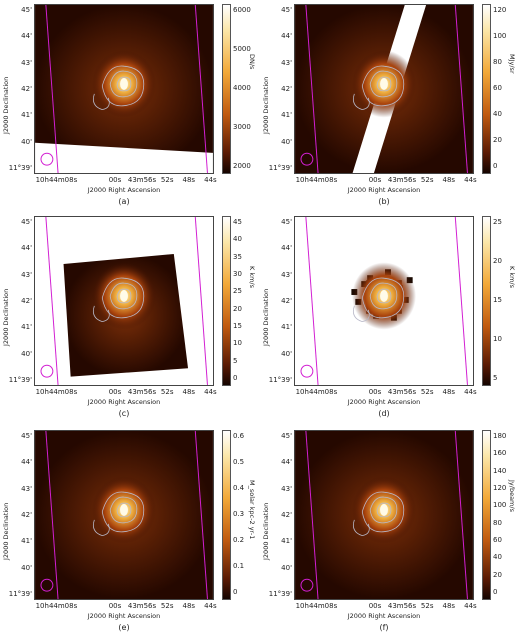  Describe the element at coordinates (237, 256) in the screenshot. I see `colorbar-tick-label: 35` at that location.